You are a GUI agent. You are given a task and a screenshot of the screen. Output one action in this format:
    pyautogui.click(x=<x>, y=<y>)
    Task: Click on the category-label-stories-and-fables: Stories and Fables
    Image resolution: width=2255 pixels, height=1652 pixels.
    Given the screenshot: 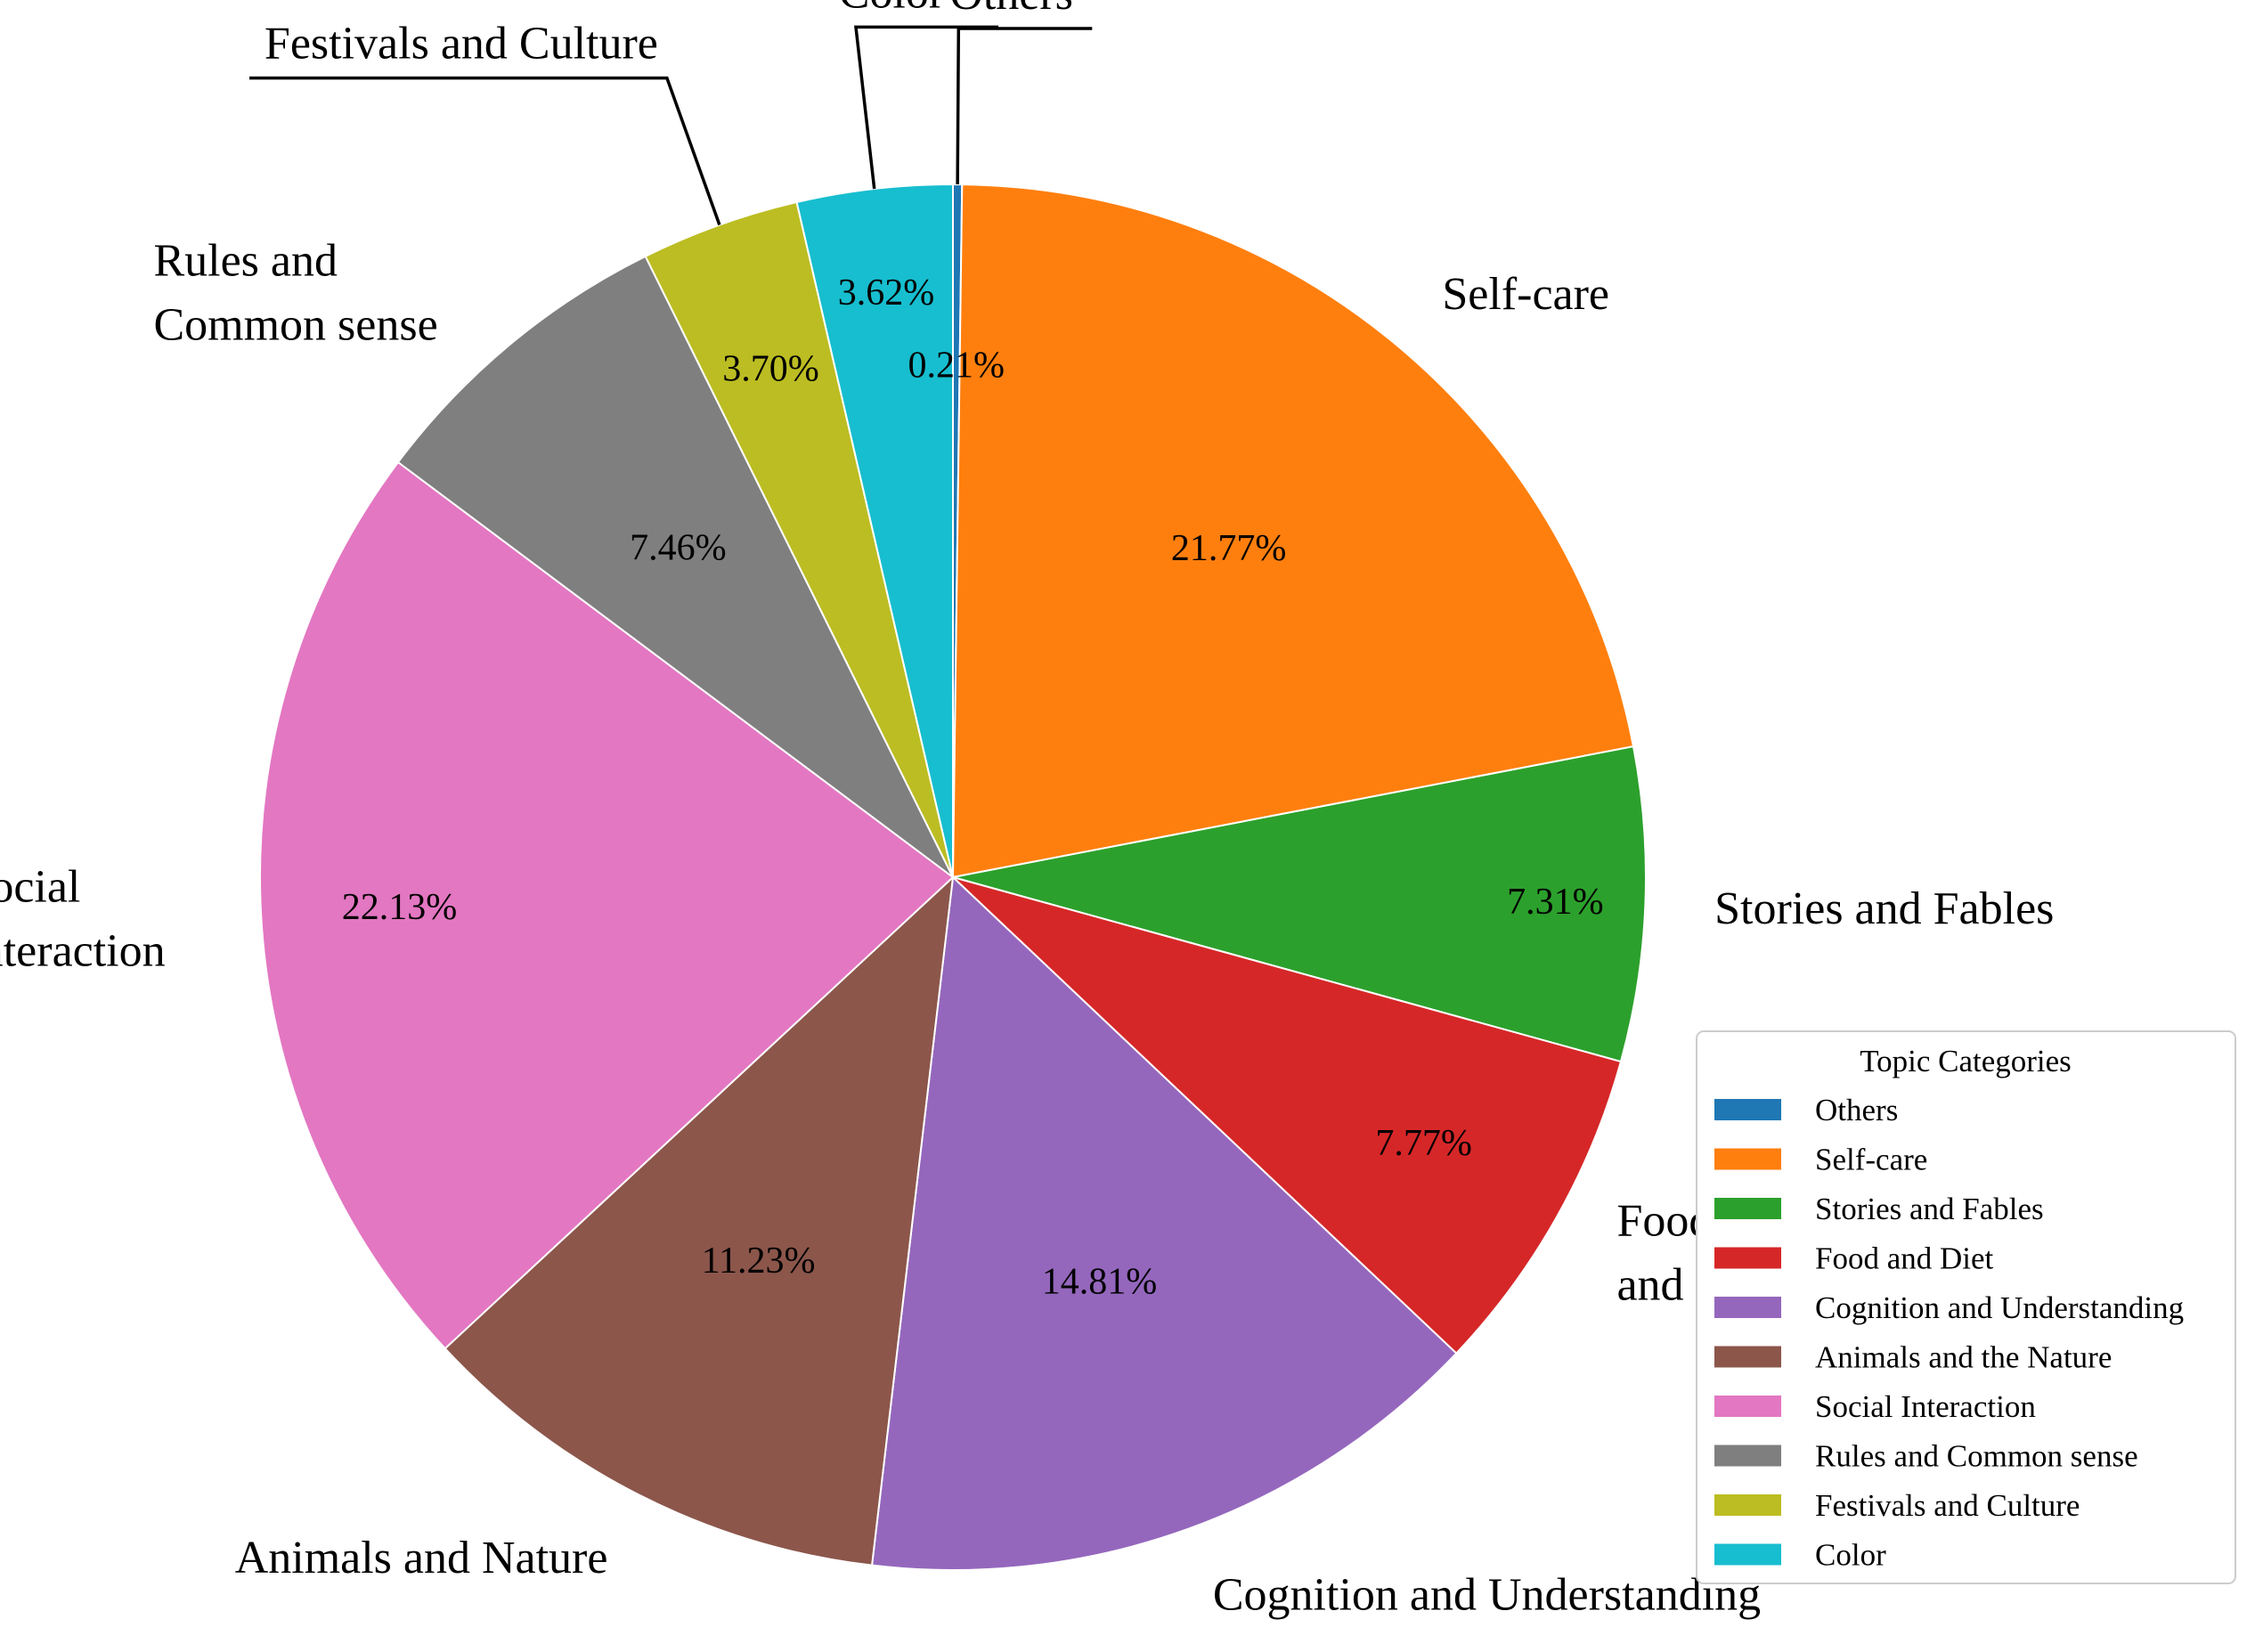 What is the action you would take?
    pyautogui.click(x=1884, y=908)
    